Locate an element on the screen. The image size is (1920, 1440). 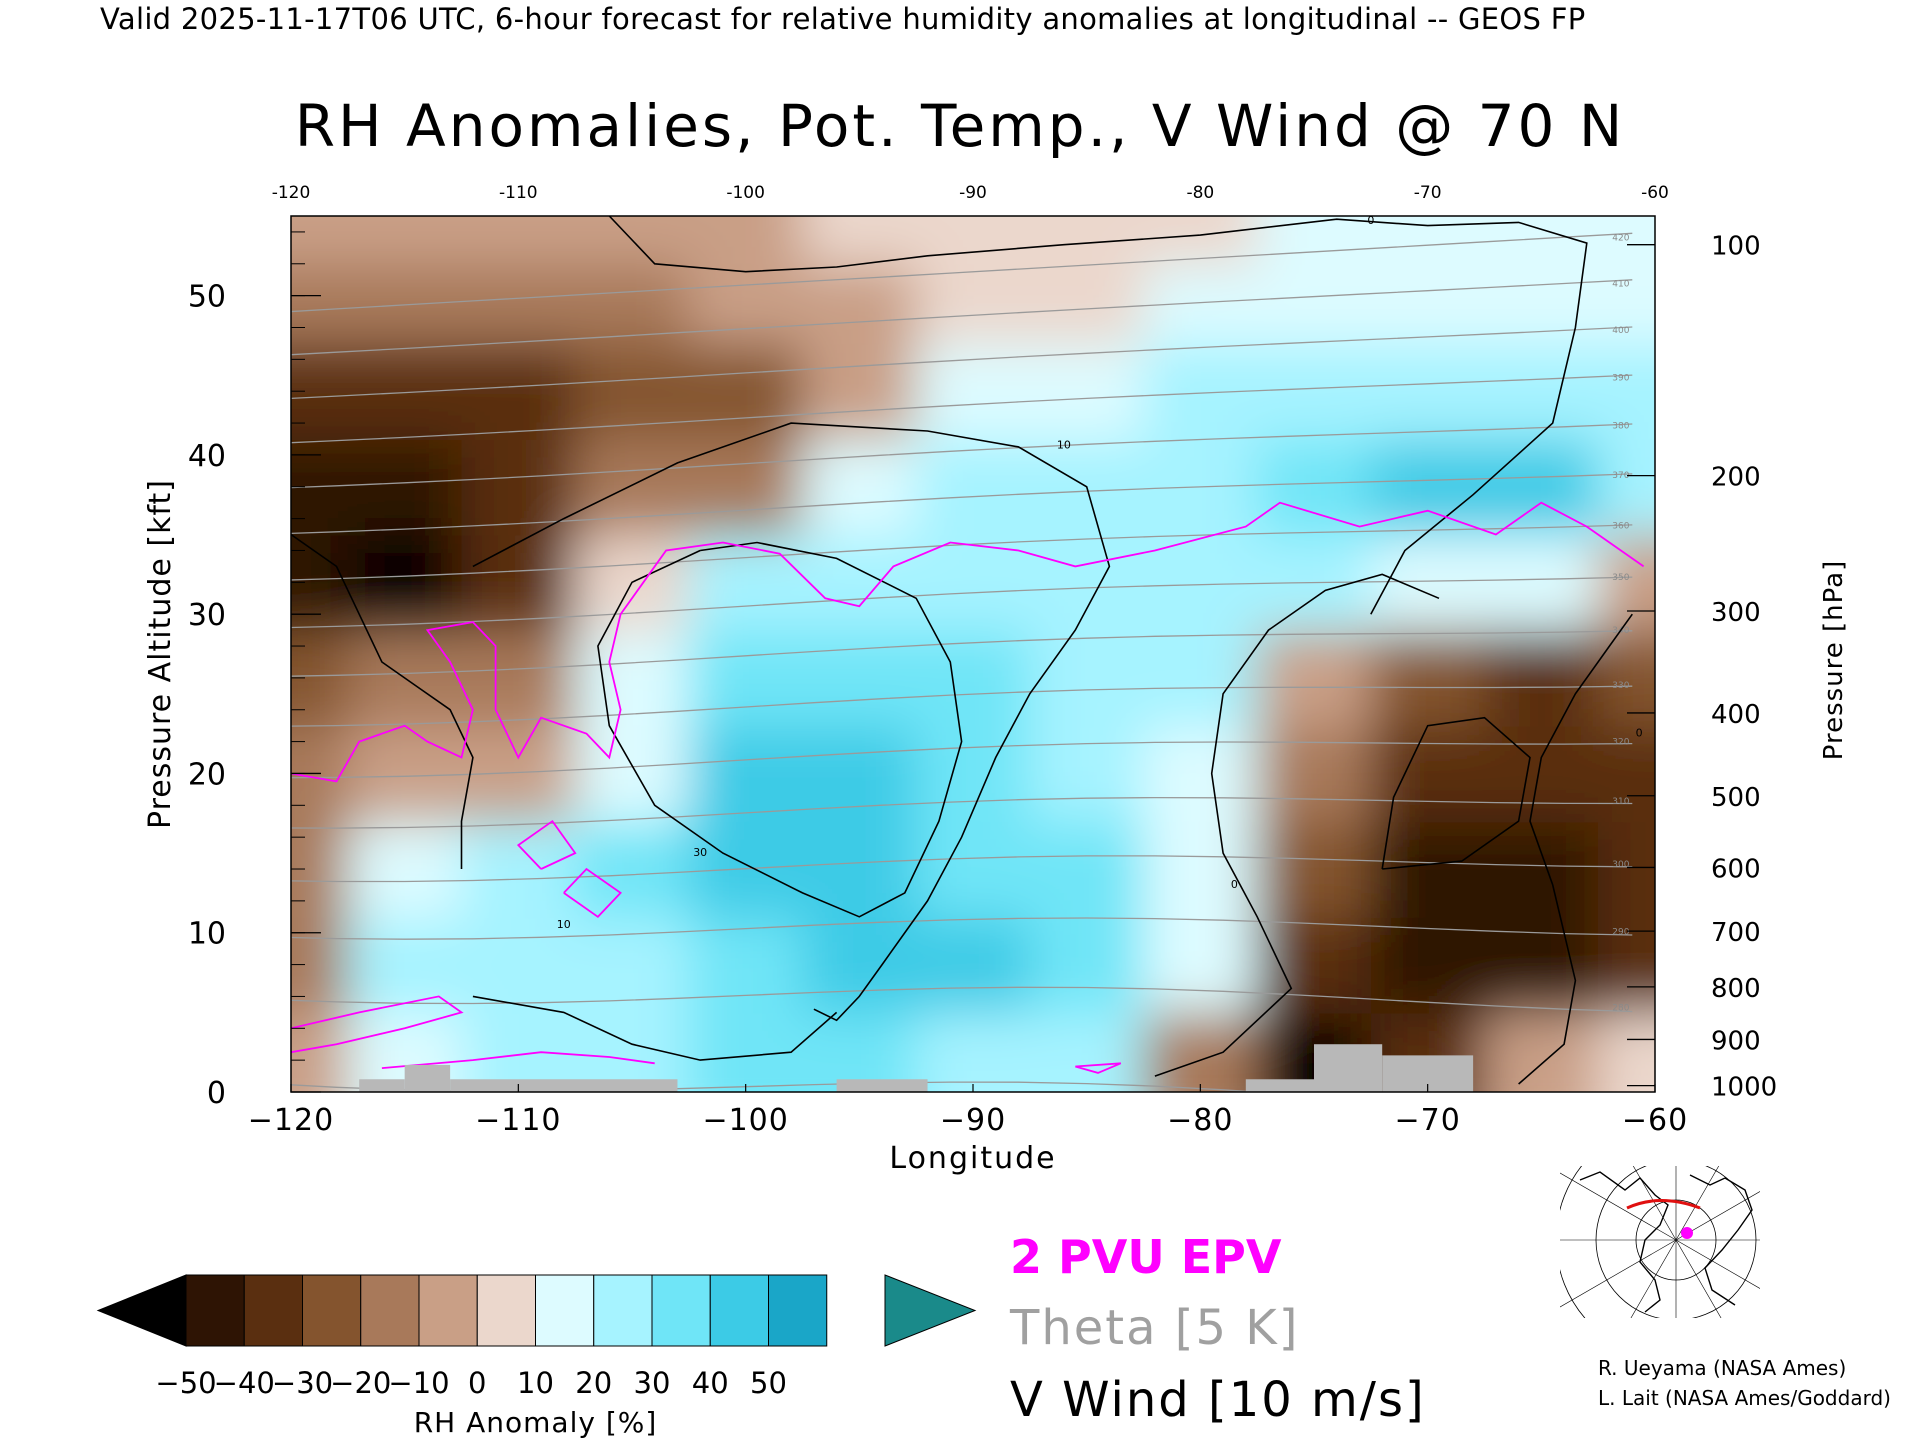
vwind-10-south is located at coordinates (655, 1028).